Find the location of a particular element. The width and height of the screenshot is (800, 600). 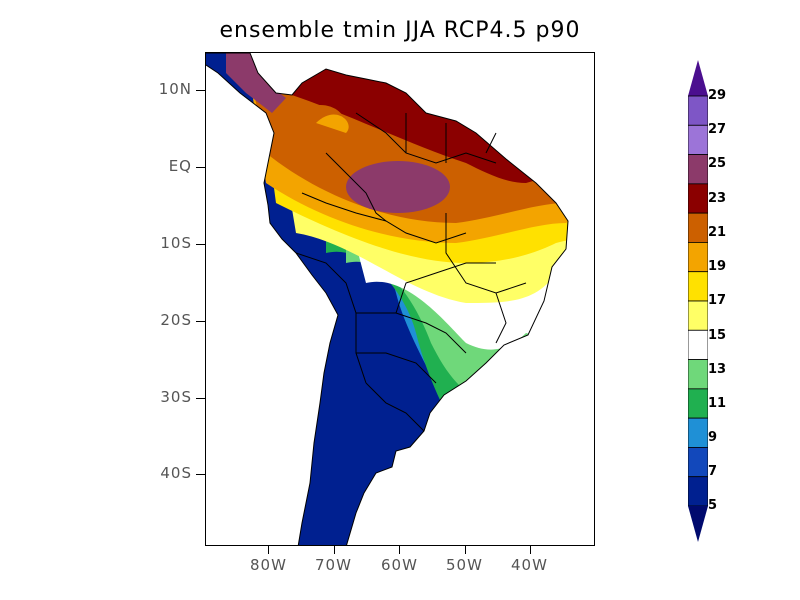

lat-label-40s: 40S is located at coordinates (176, 473).